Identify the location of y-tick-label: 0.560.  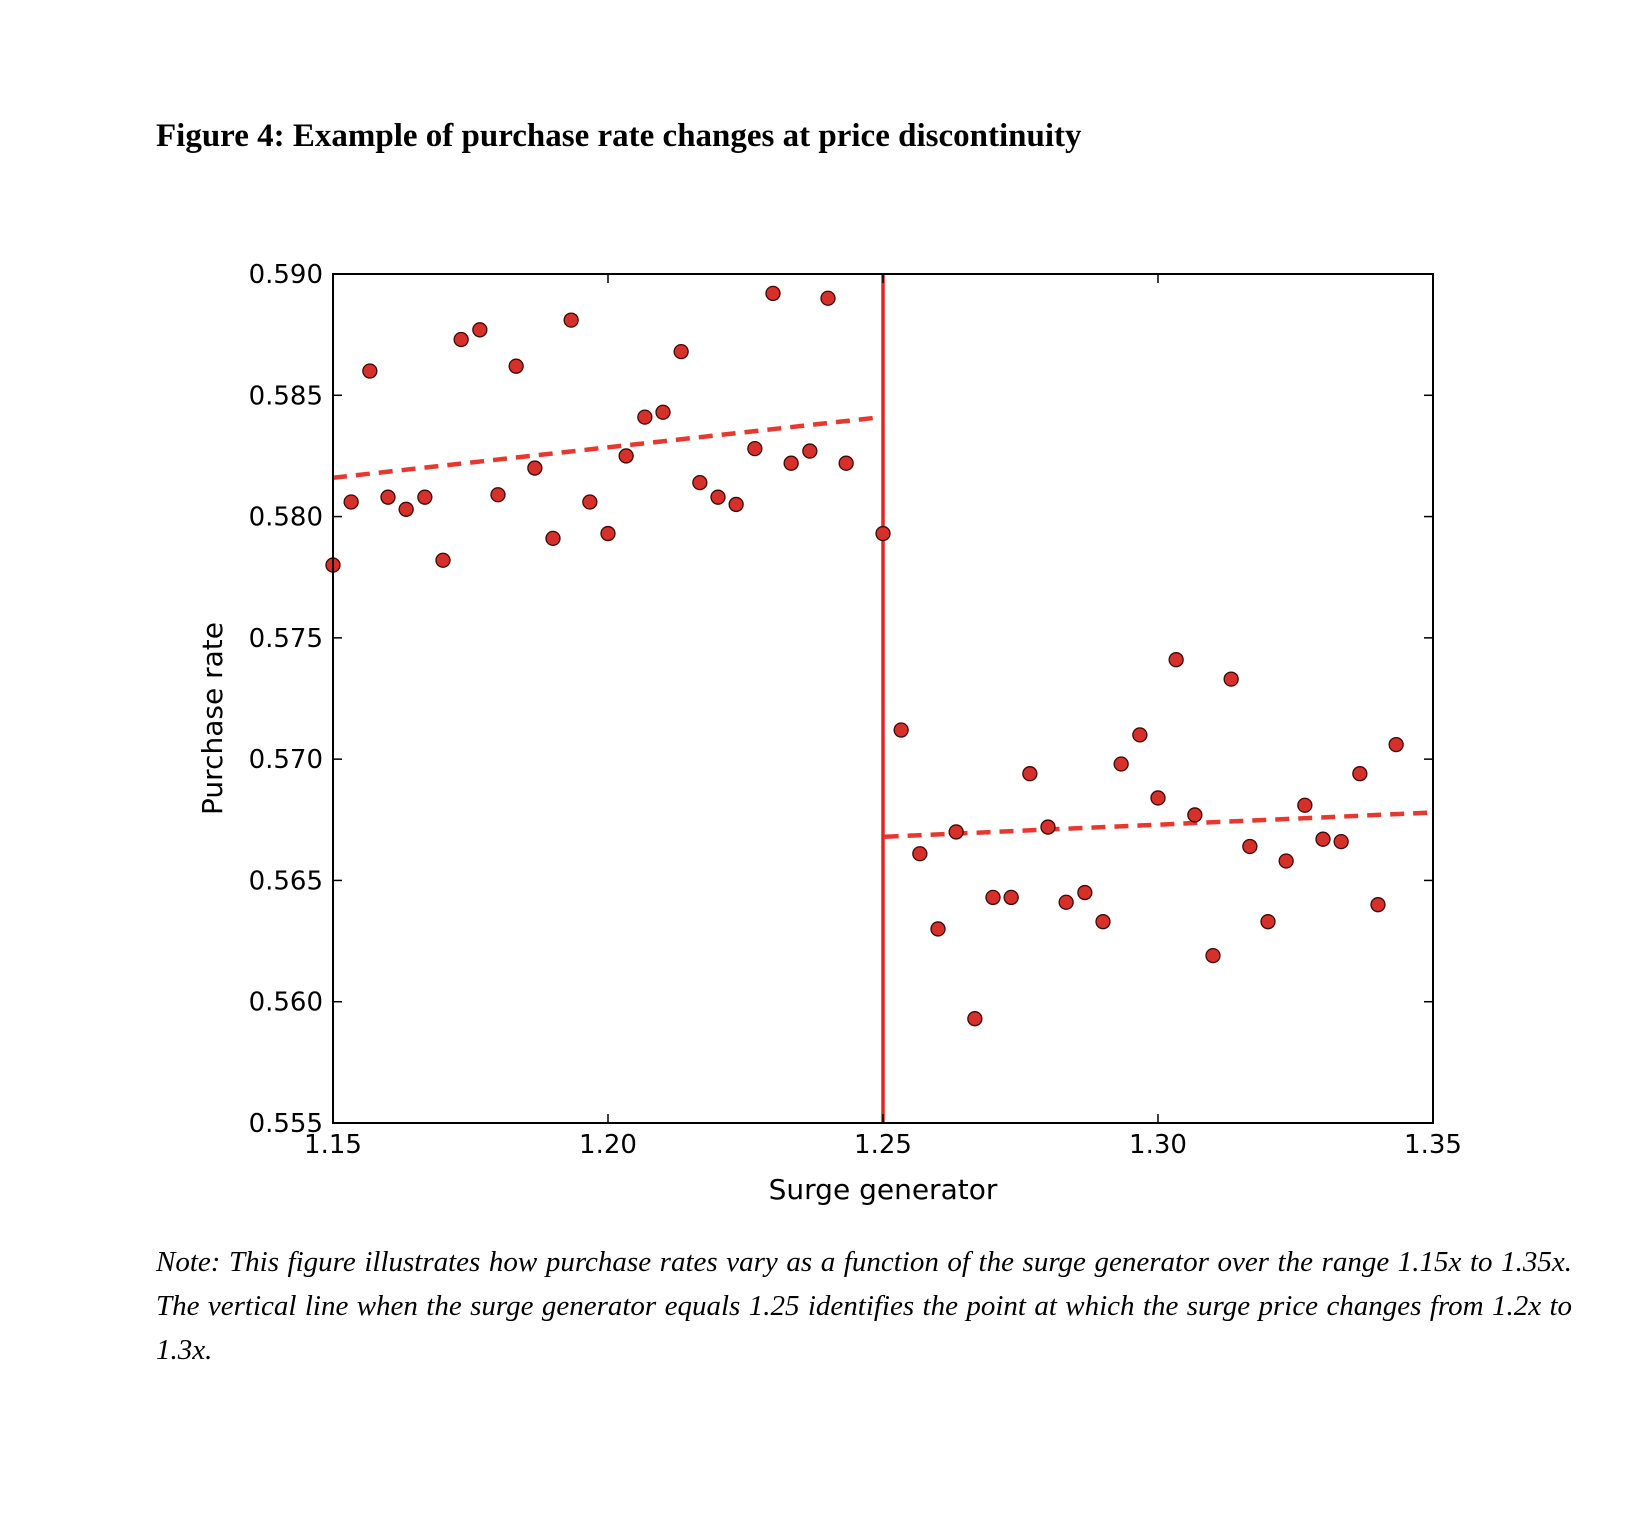
(286, 1003).